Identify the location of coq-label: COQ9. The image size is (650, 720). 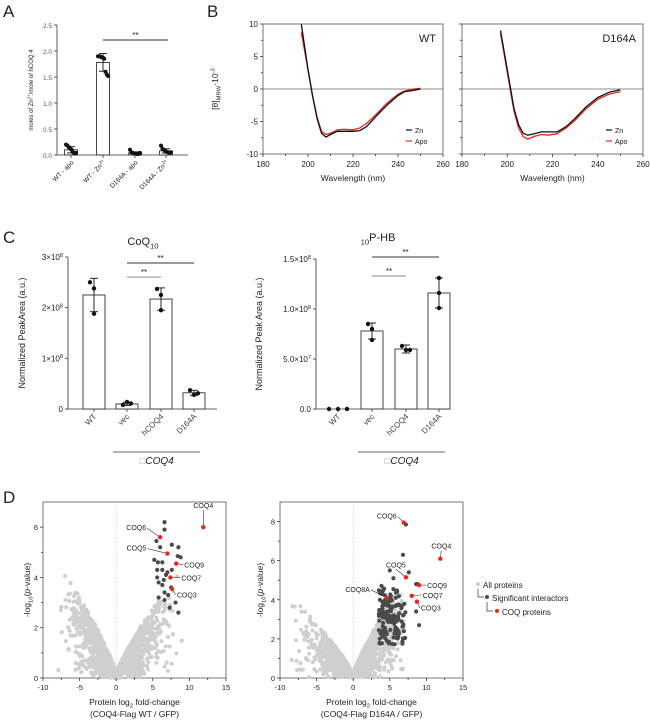
(437, 586).